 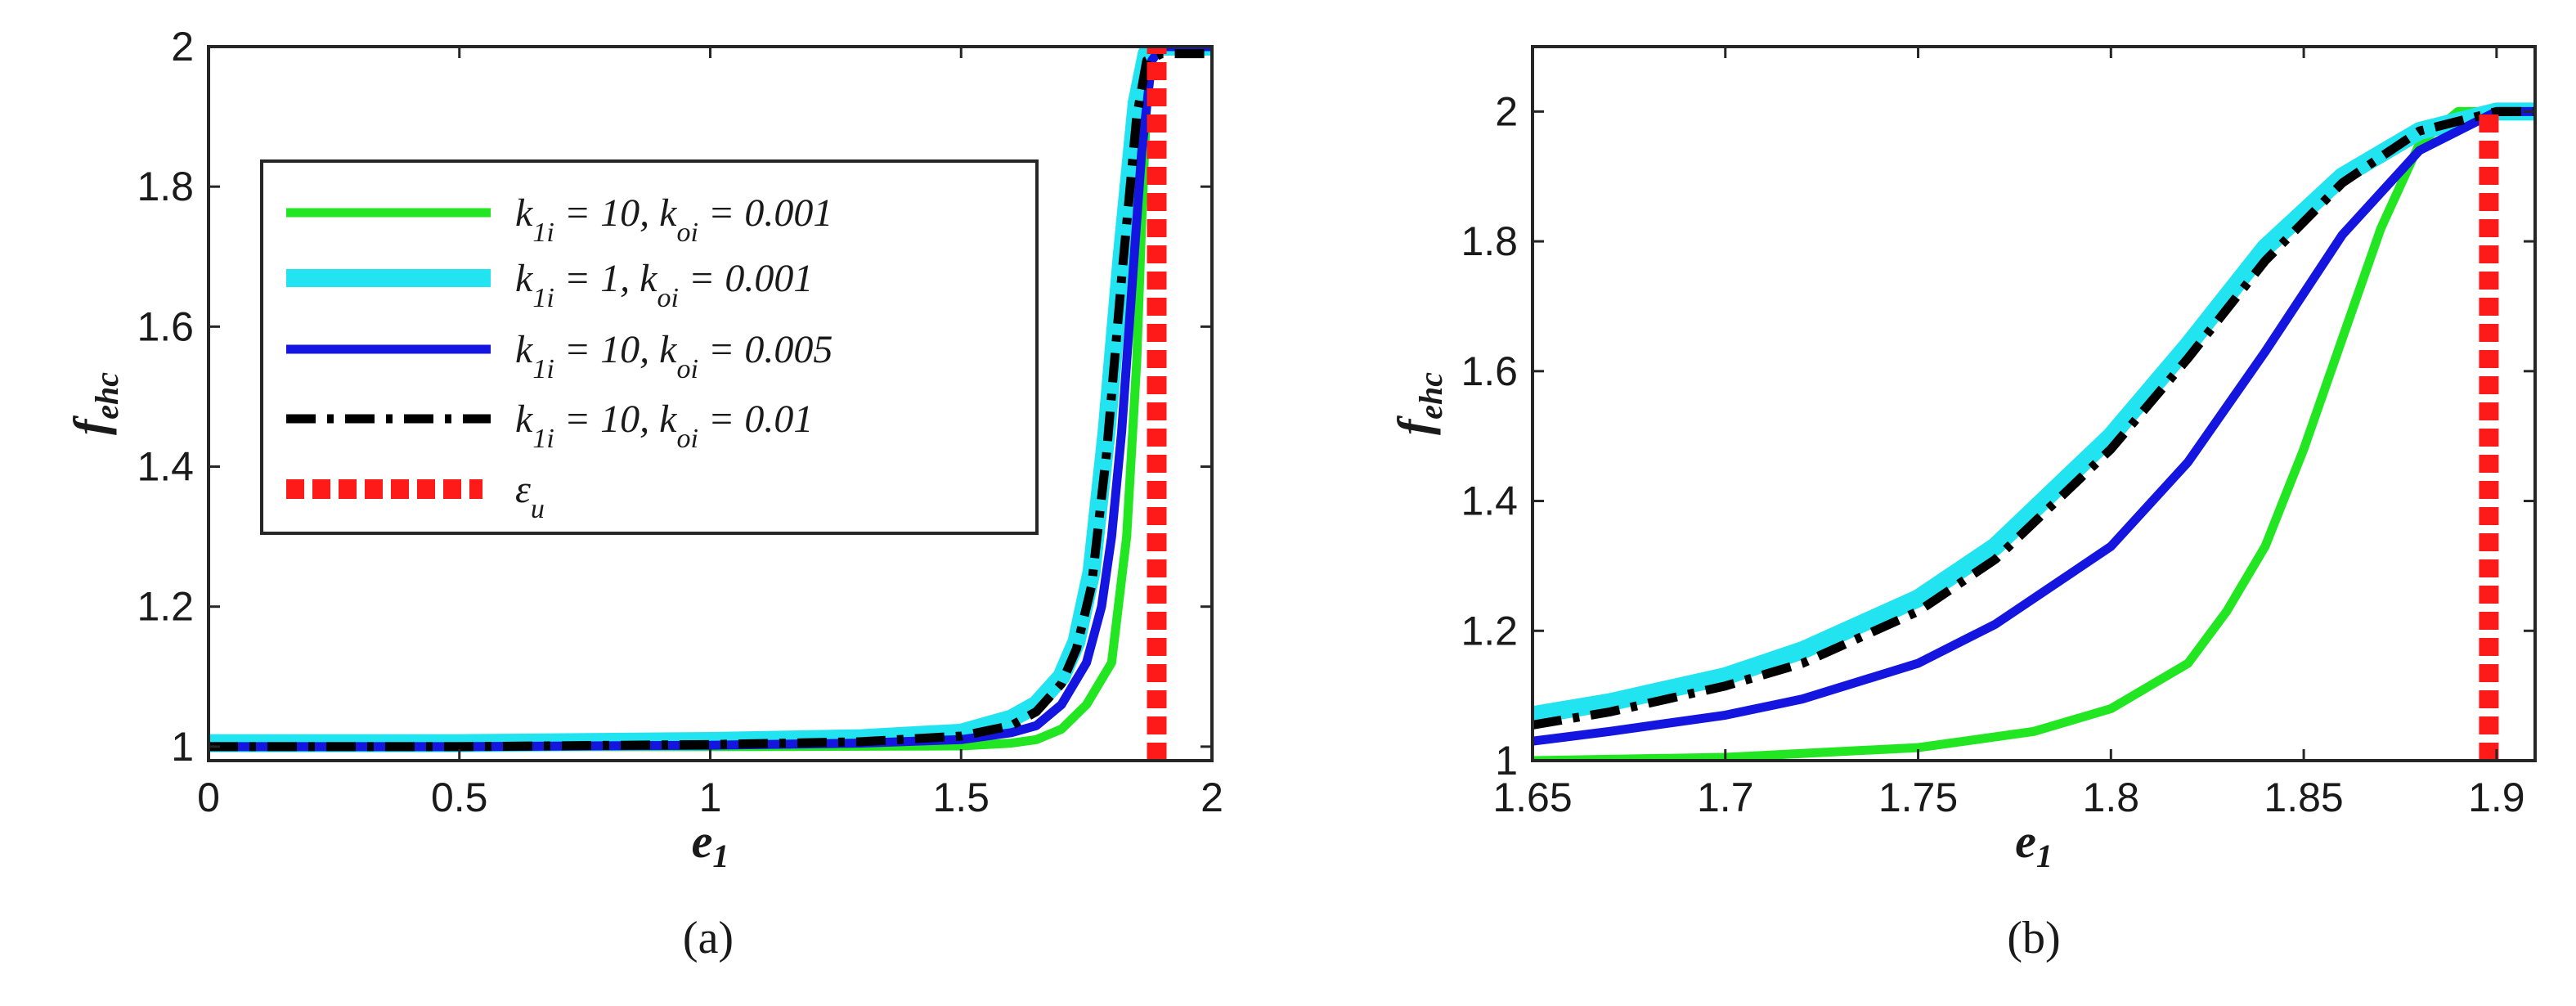 I want to click on legend-entry: εu, so click(x=415, y=496).